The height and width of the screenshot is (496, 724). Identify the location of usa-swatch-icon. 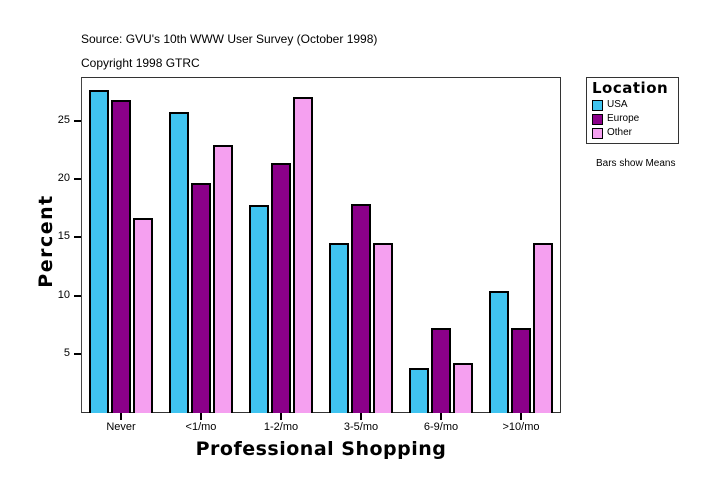
(597, 105).